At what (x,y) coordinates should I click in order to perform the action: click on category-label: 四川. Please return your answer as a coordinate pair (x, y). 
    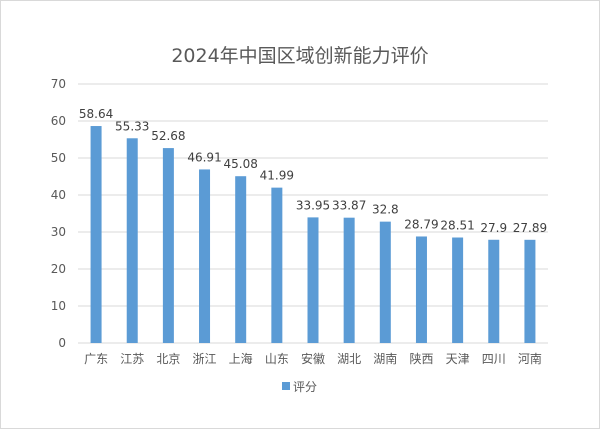
    Looking at the image, I should click on (494, 359).